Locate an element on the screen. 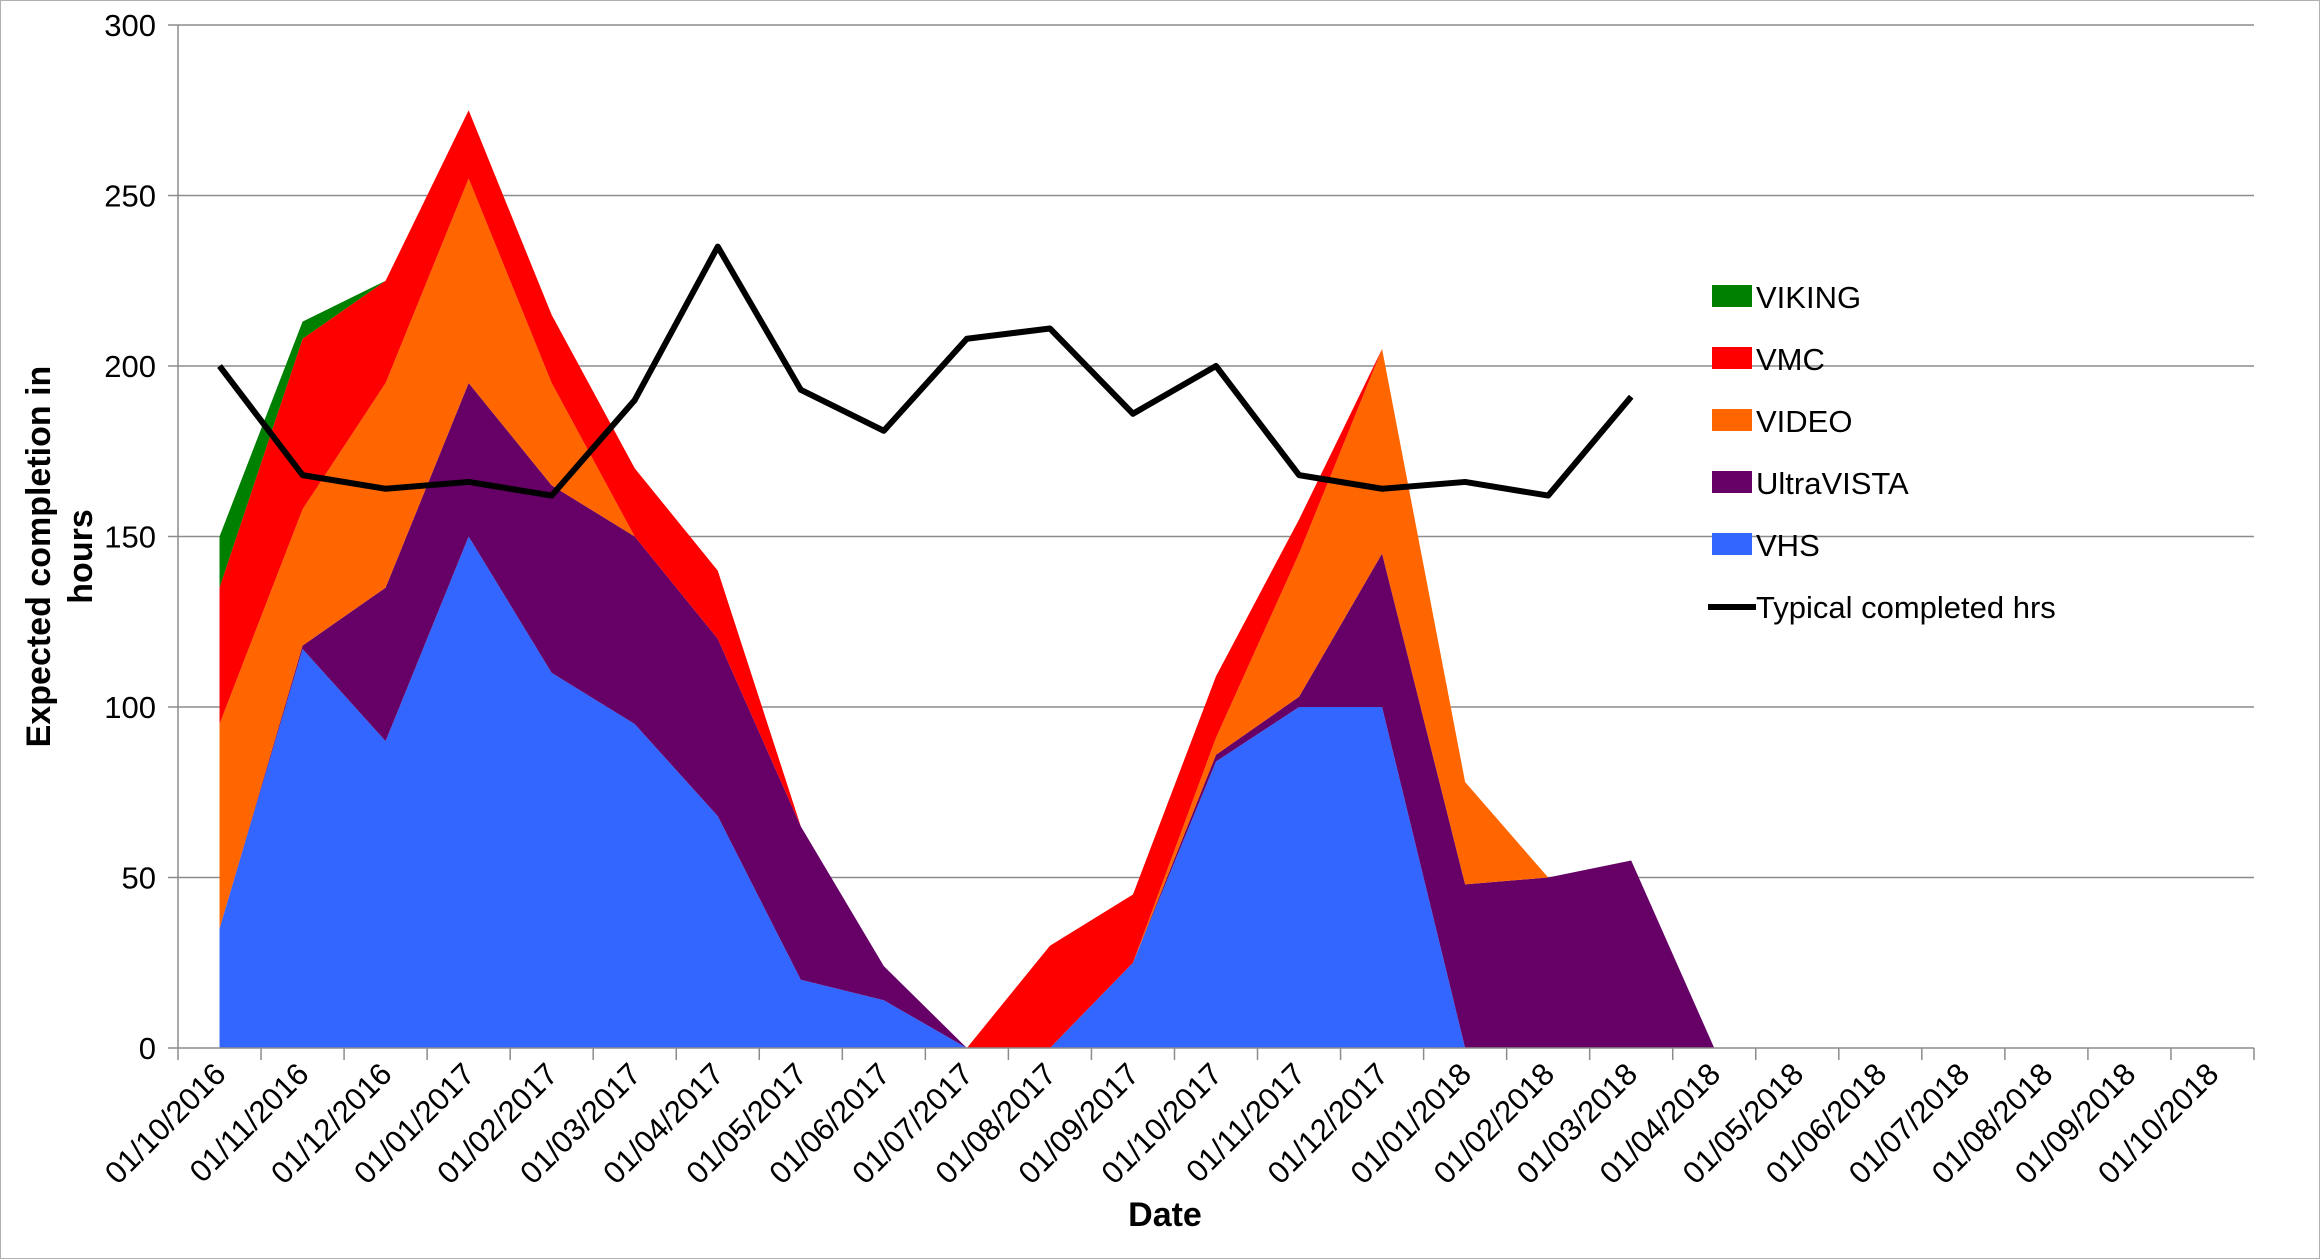  y-tick-label: 200 is located at coordinates (130, 366).